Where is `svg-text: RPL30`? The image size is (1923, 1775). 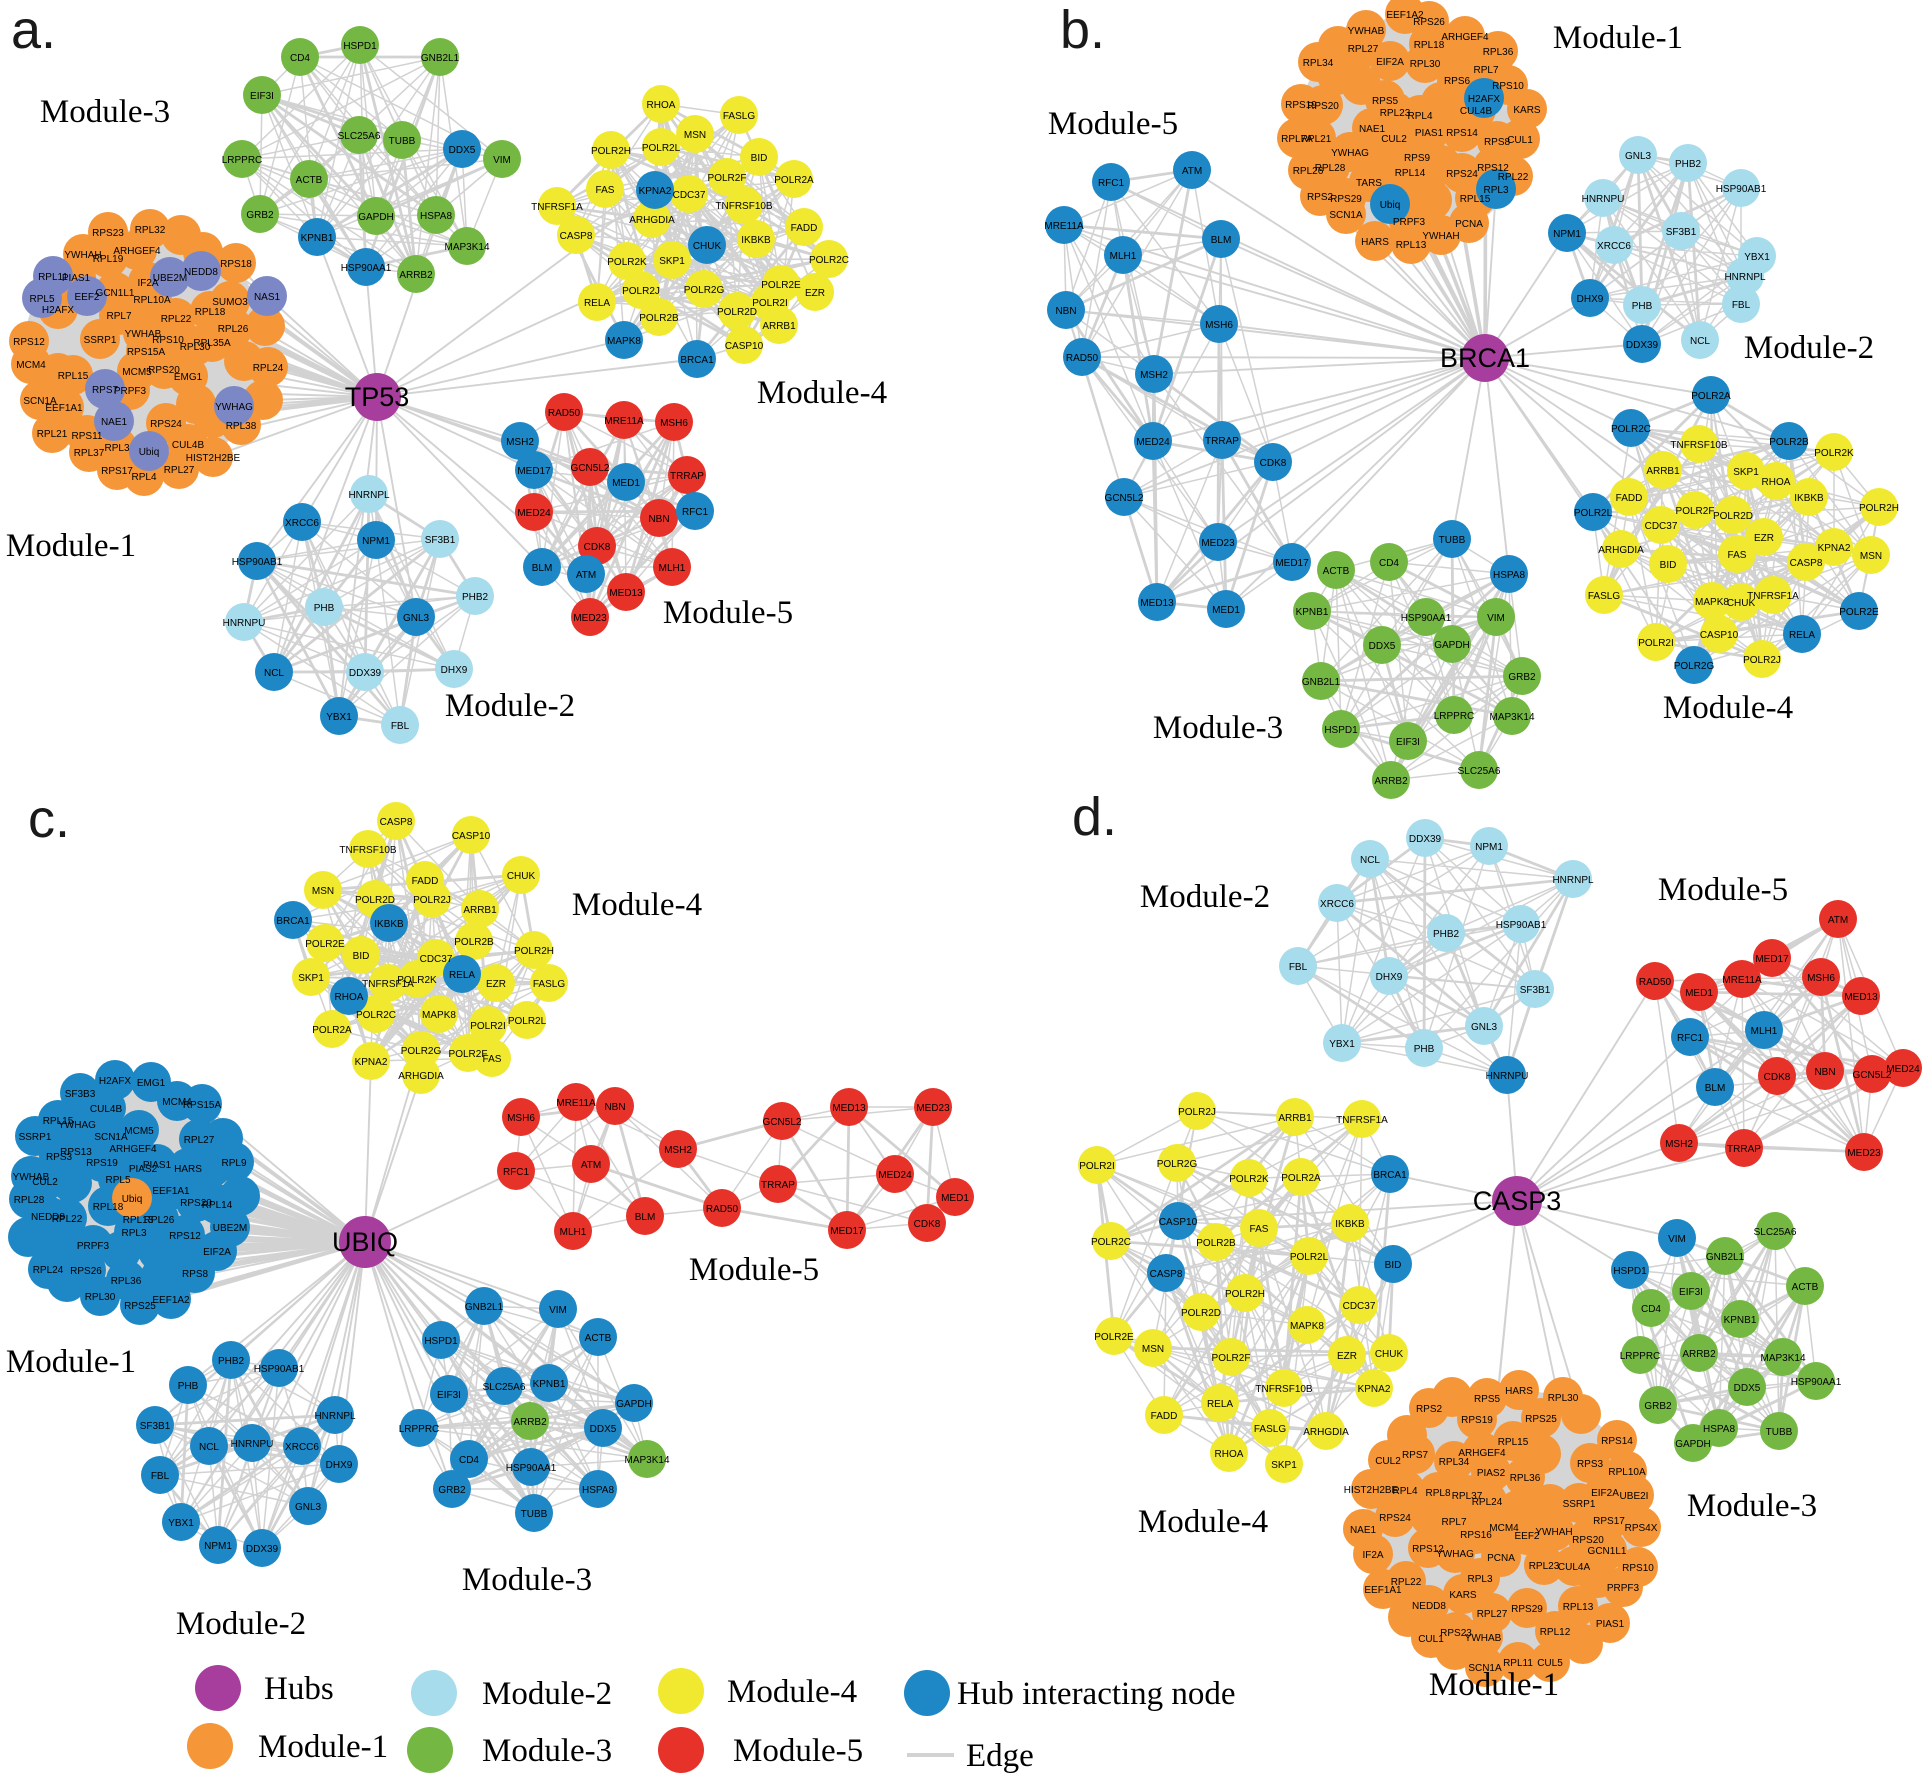 svg-text: RPL30 is located at coordinates (195, 347).